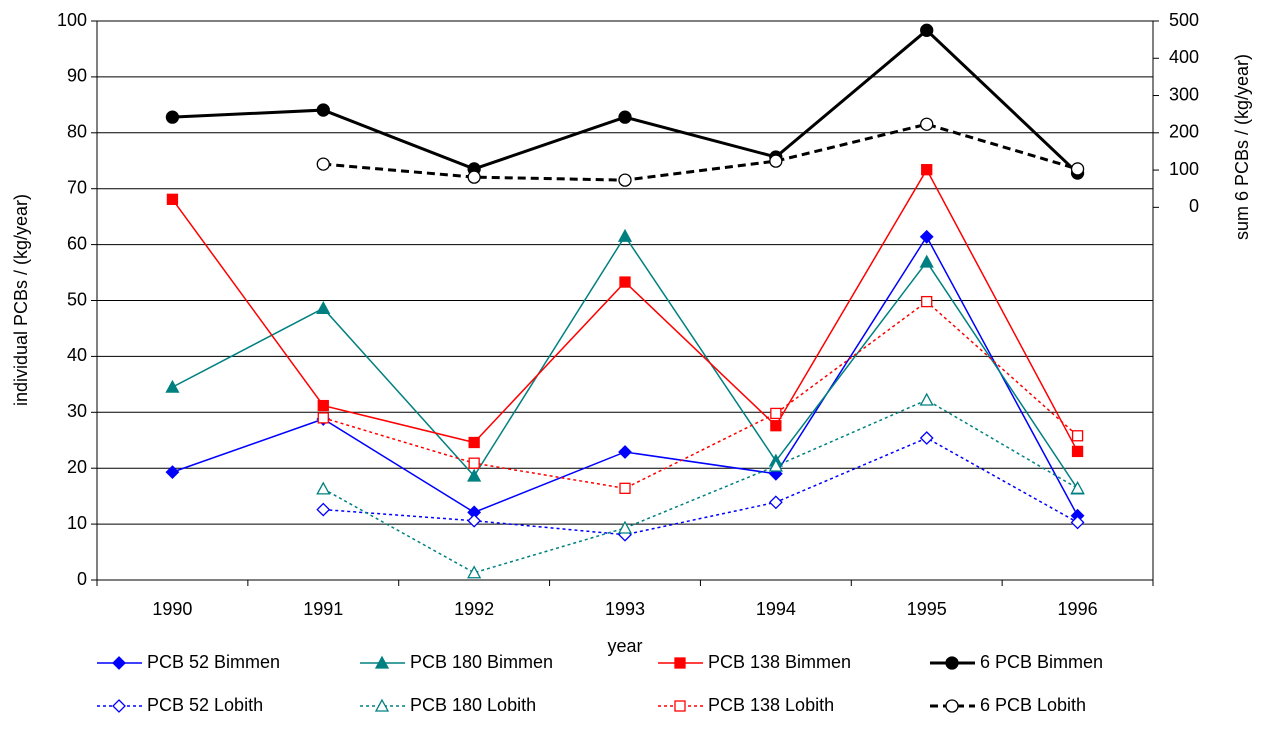  I want to click on legend-label: PCB 52 Bimmen, so click(213, 662).